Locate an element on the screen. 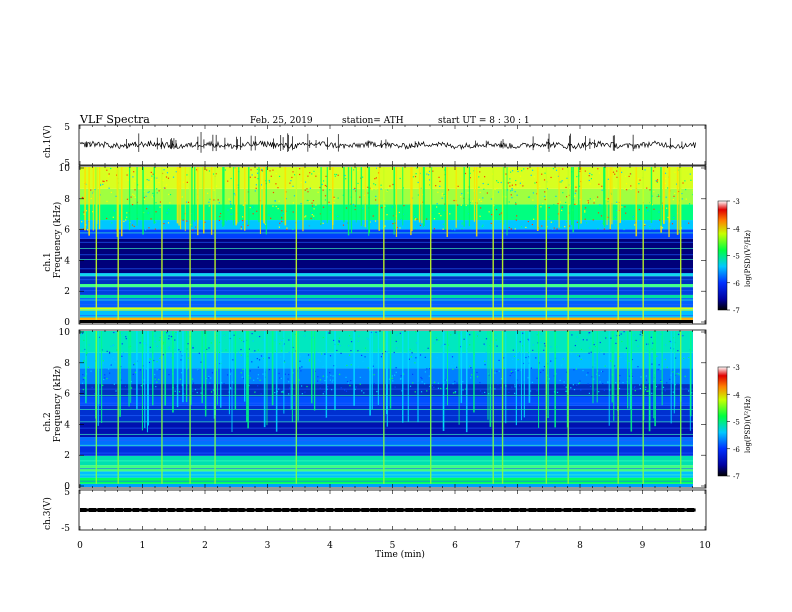 This screenshot has height=612, width=792. start-time-label: start UT = 8 : 30 : 1 is located at coordinates (484, 121).